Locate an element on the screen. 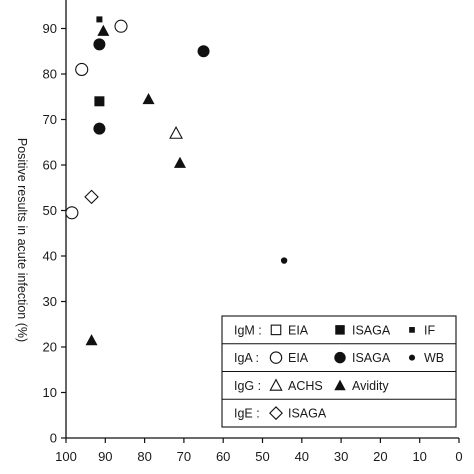  y-tick-label: 20 is located at coordinates (50, 347).